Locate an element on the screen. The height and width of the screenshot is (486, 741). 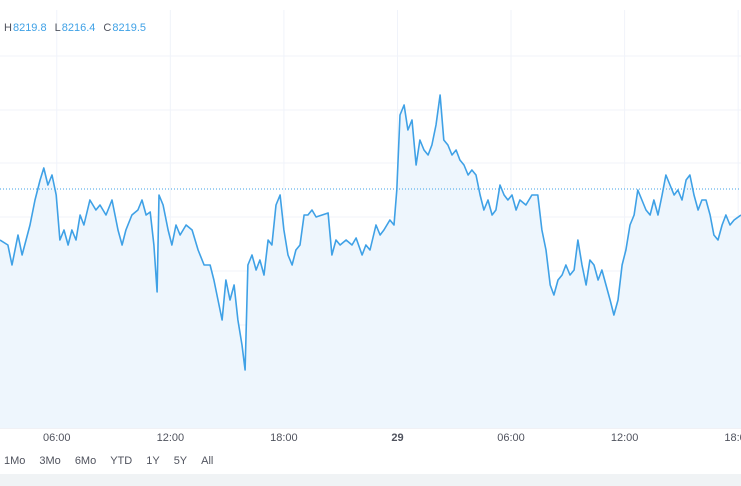
x-tick-label: 29 is located at coordinates (397, 438).